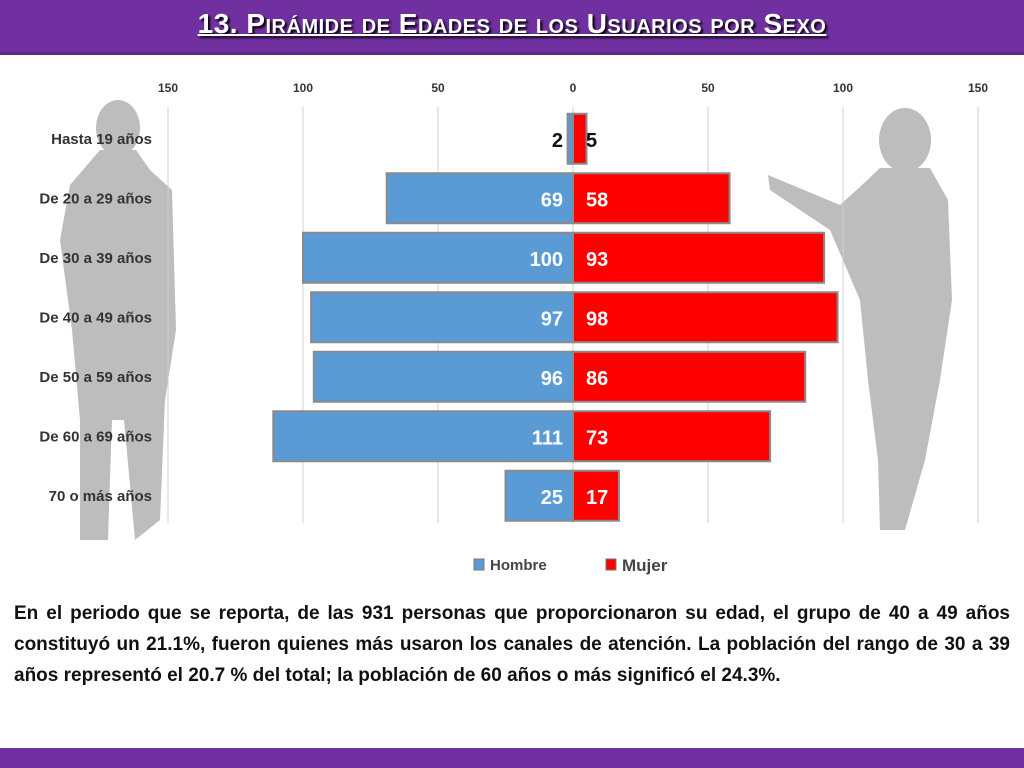  Describe the element at coordinates (611, 564) in the screenshot. I see `legend-swatch-mujer` at that location.